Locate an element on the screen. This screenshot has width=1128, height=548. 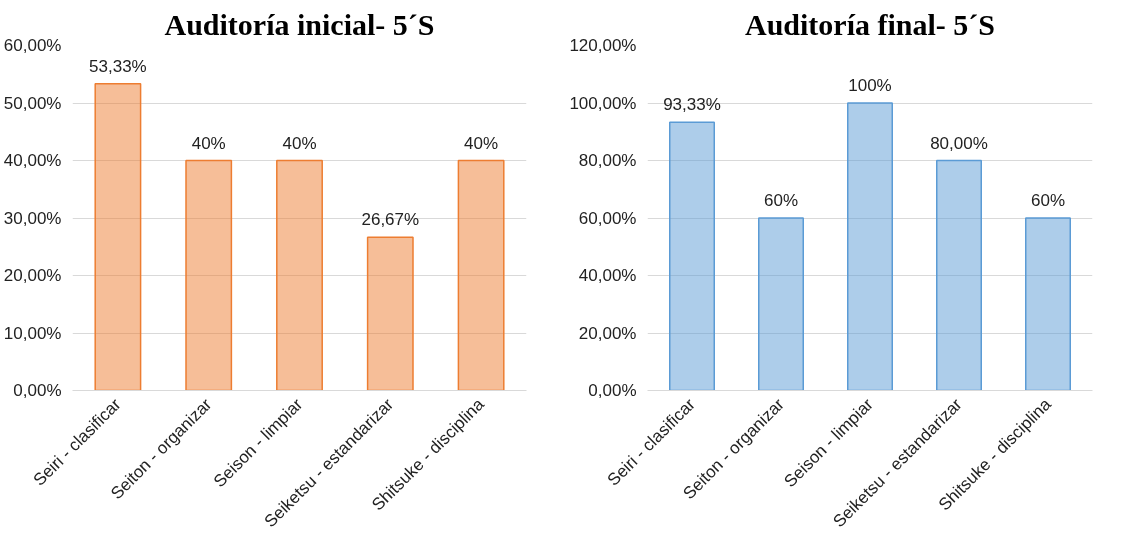
y-tick-label: 30,00% is located at coordinates (32, 218).